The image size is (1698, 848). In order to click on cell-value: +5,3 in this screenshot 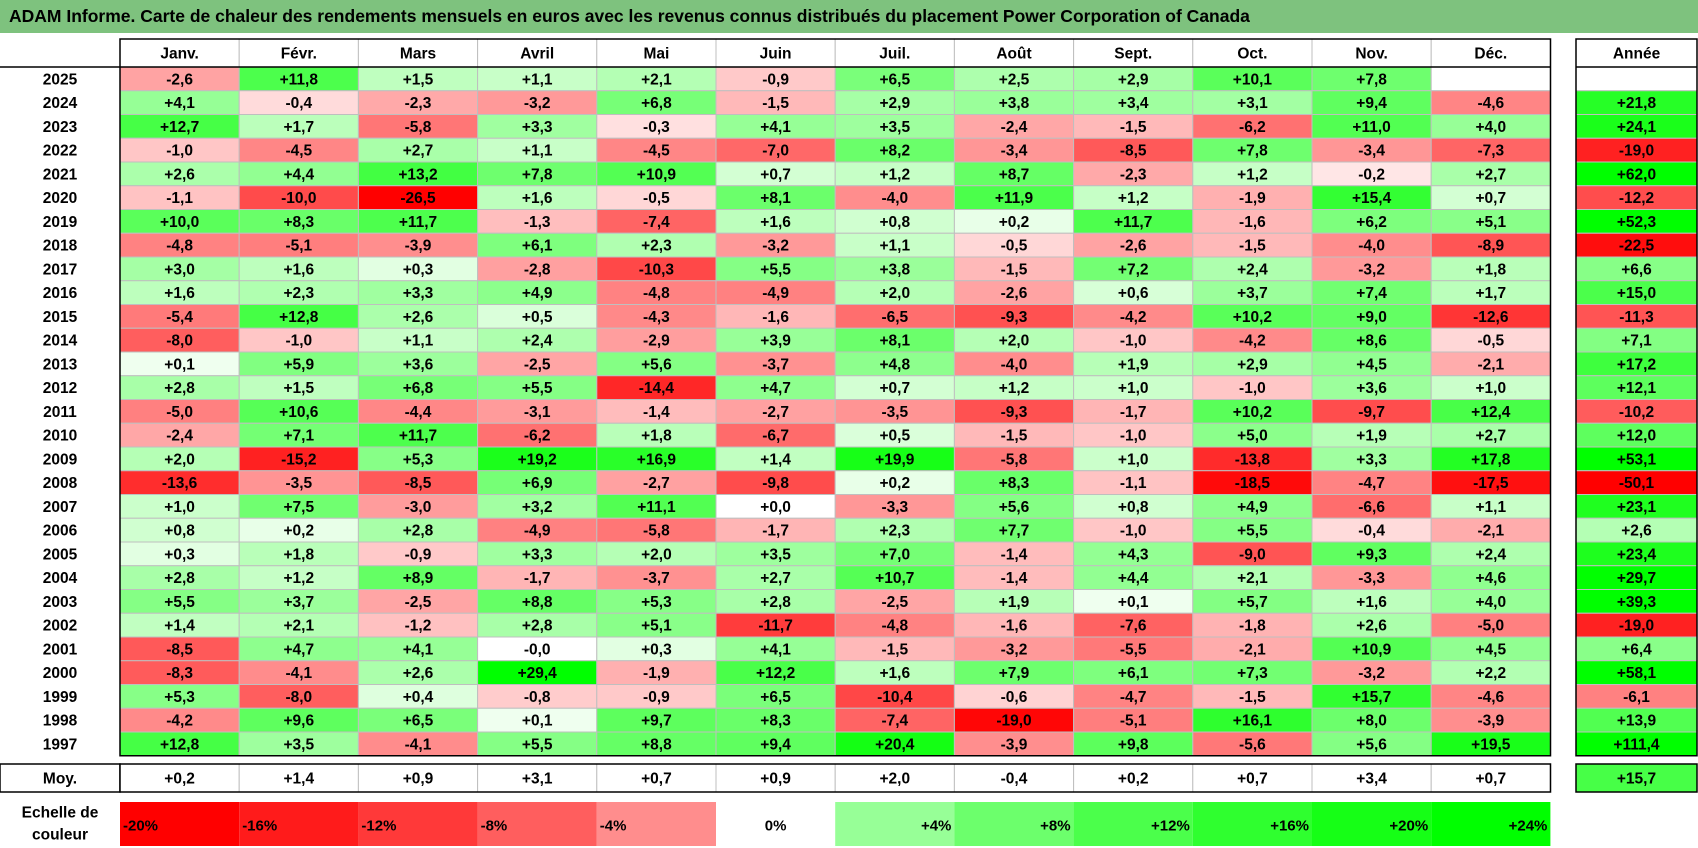, I will do `click(418, 459)`.